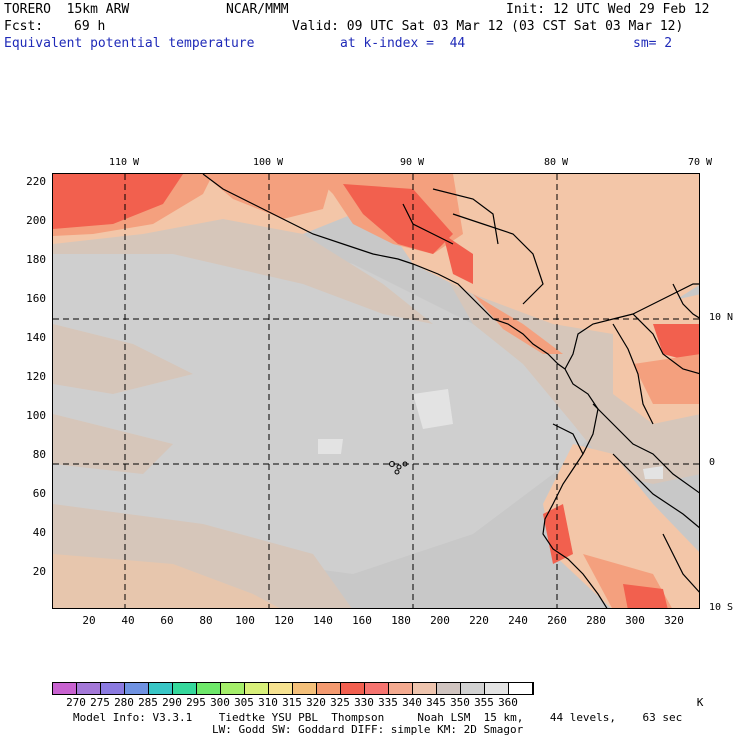  I want to click on x-tick: 100, so click(245, 620).